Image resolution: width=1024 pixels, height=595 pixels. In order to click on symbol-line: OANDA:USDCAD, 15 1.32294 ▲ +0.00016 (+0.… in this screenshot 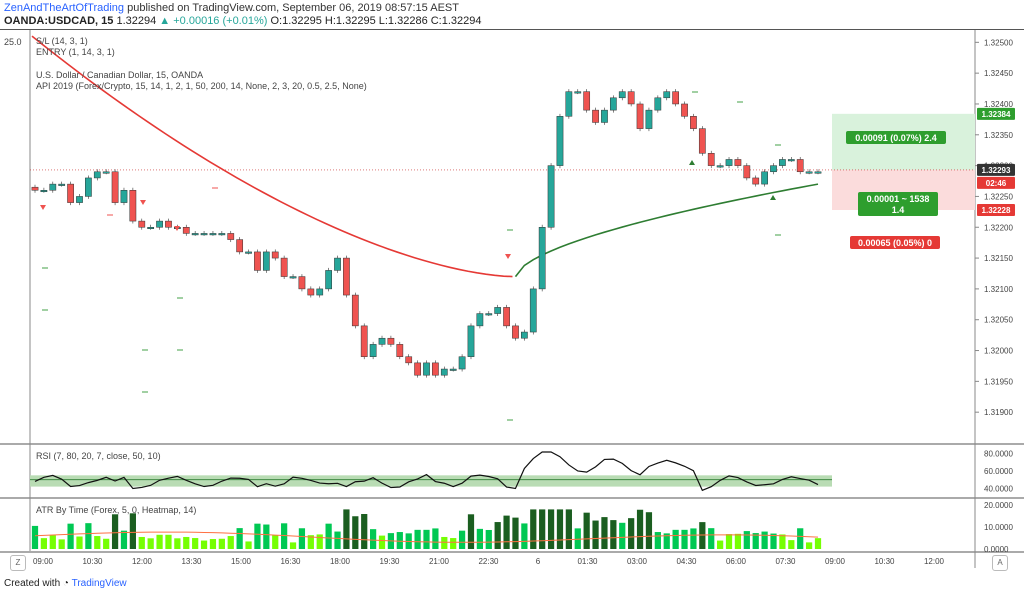, I will do `click(243, 21)`.